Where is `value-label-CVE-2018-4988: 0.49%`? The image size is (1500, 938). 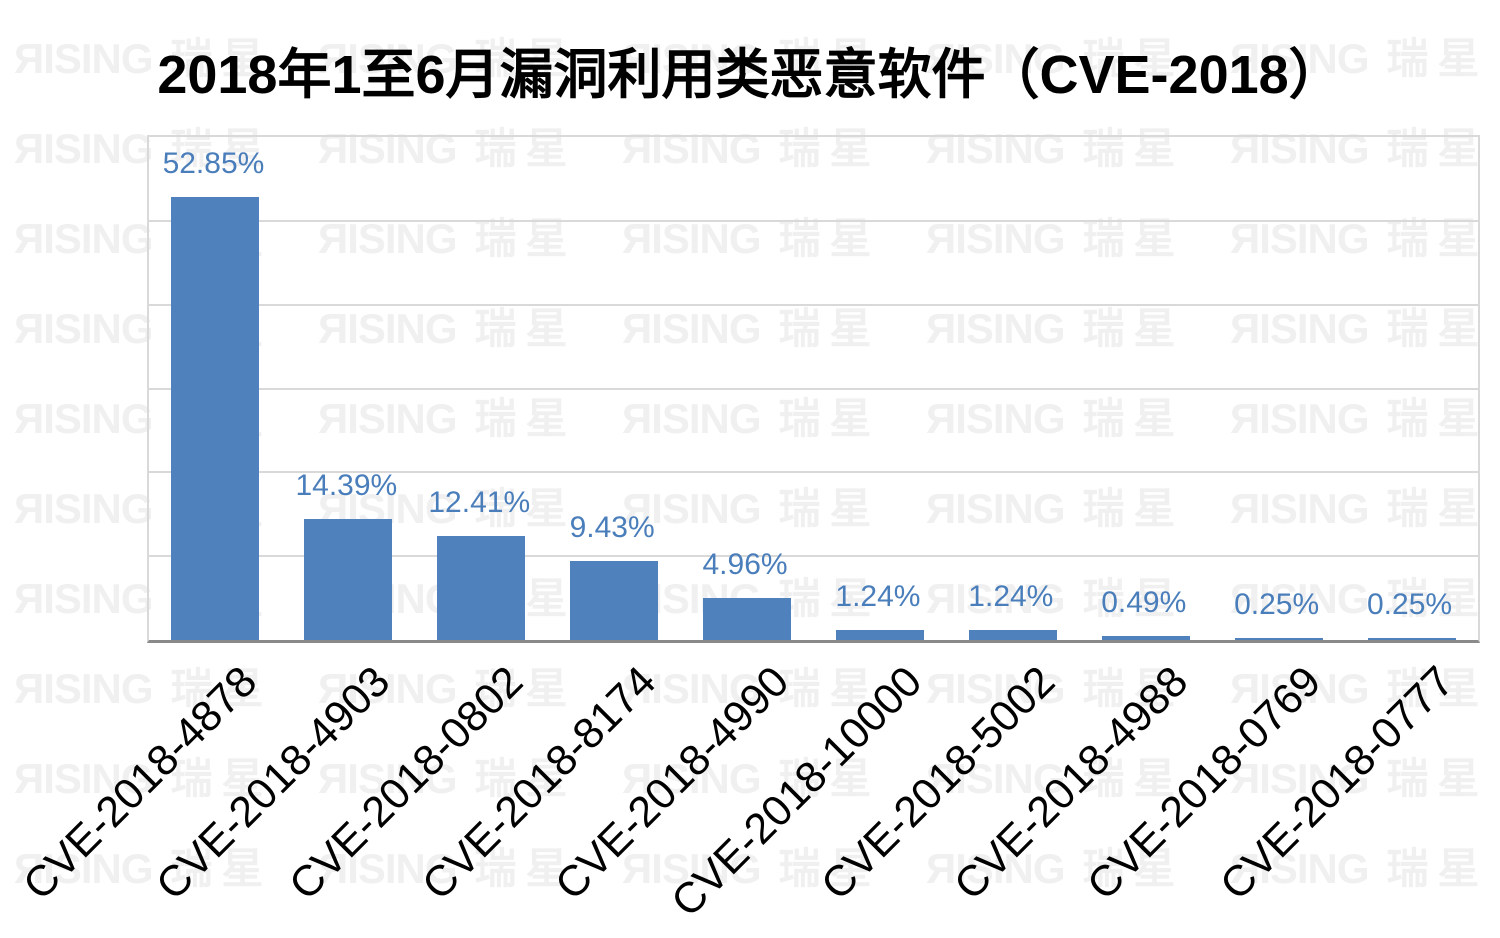 value-label-CVE-2018-4988: 0.49% is located at coordinates (1144, 602).